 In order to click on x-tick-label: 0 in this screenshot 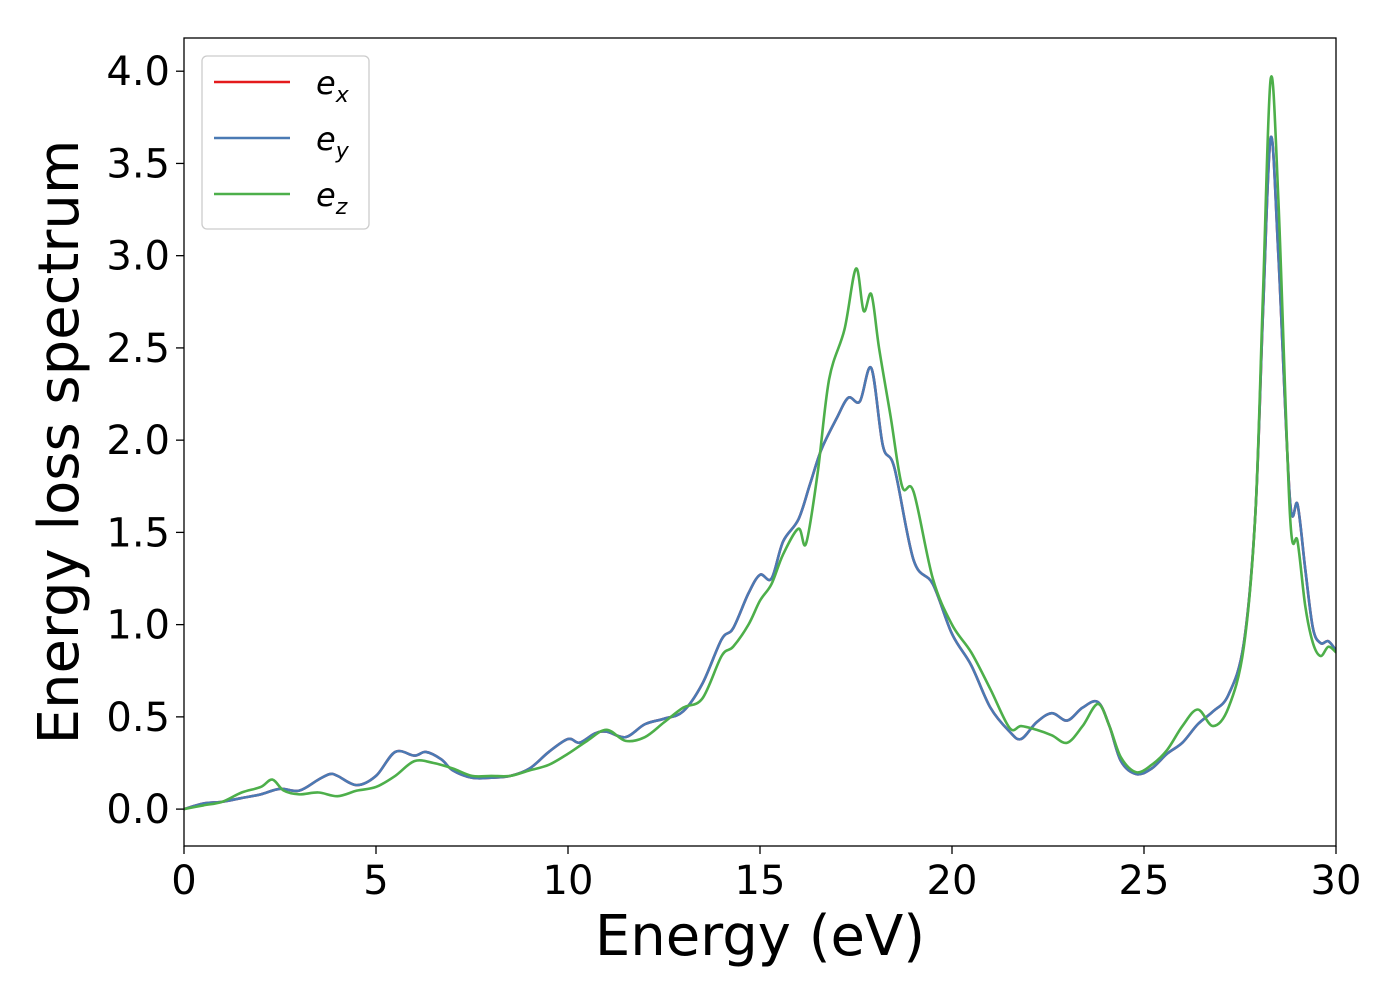, I will do `click(183, 881)`.